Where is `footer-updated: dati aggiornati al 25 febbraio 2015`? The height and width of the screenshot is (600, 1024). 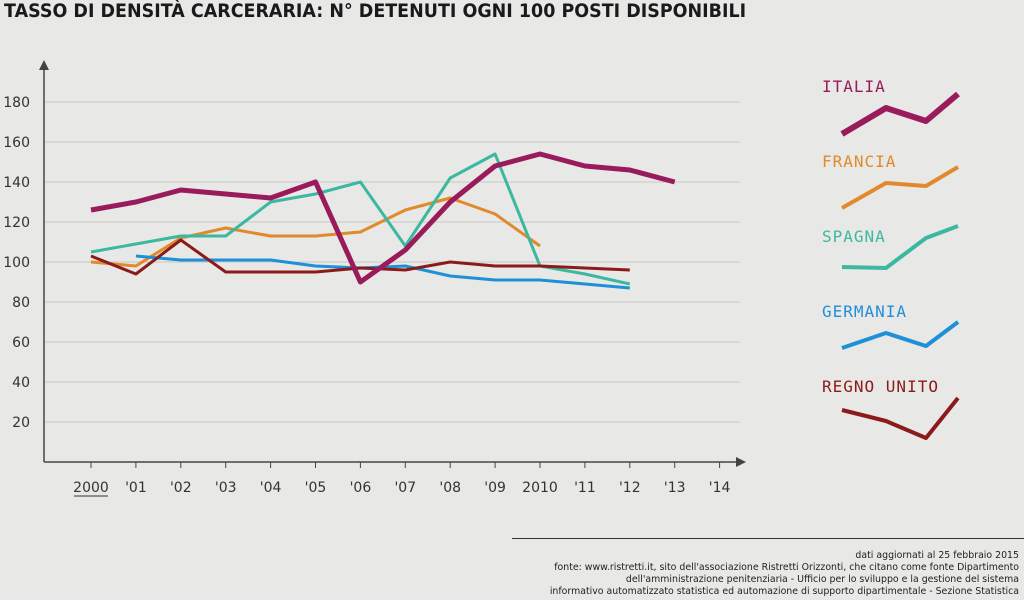 footer-updated: dati aggiornati al 25 febbraio 2015 is located at coordinates (937, 555).